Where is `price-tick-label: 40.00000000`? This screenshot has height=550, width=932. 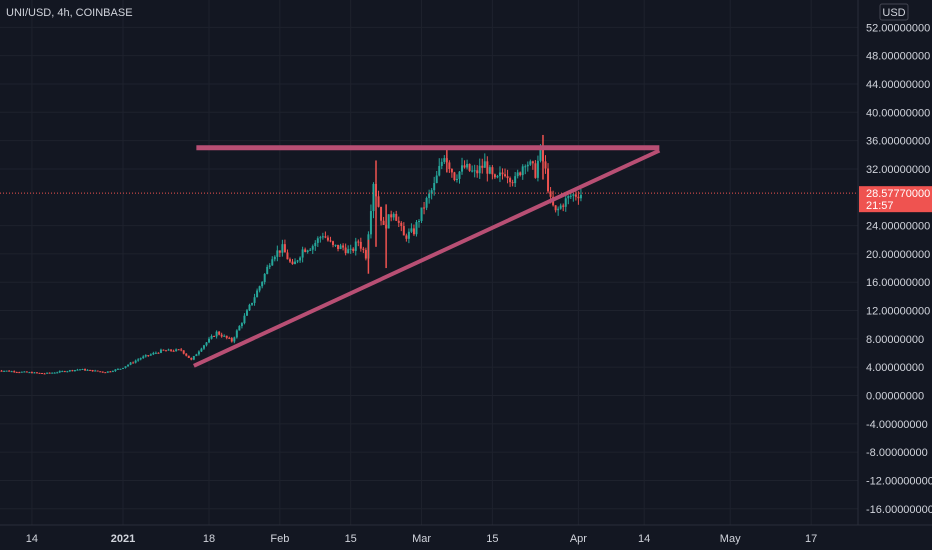 price-tick-label: 40.00000000 is located at coordinates (898, 113).